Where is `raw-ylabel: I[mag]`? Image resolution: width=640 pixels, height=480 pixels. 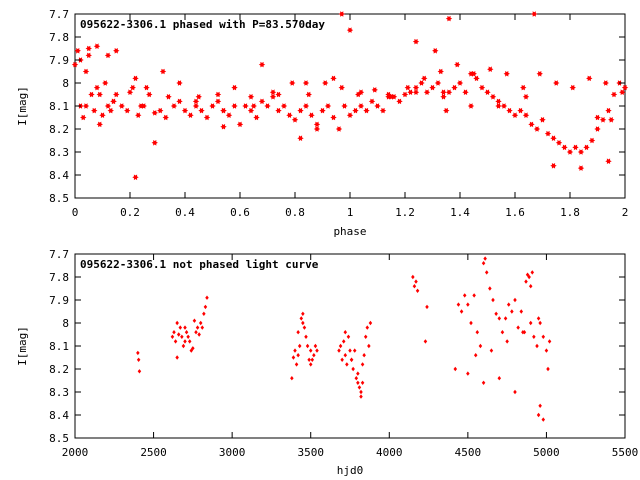
raw-ylabel: I[mag] is located at coordinates (22, 346).